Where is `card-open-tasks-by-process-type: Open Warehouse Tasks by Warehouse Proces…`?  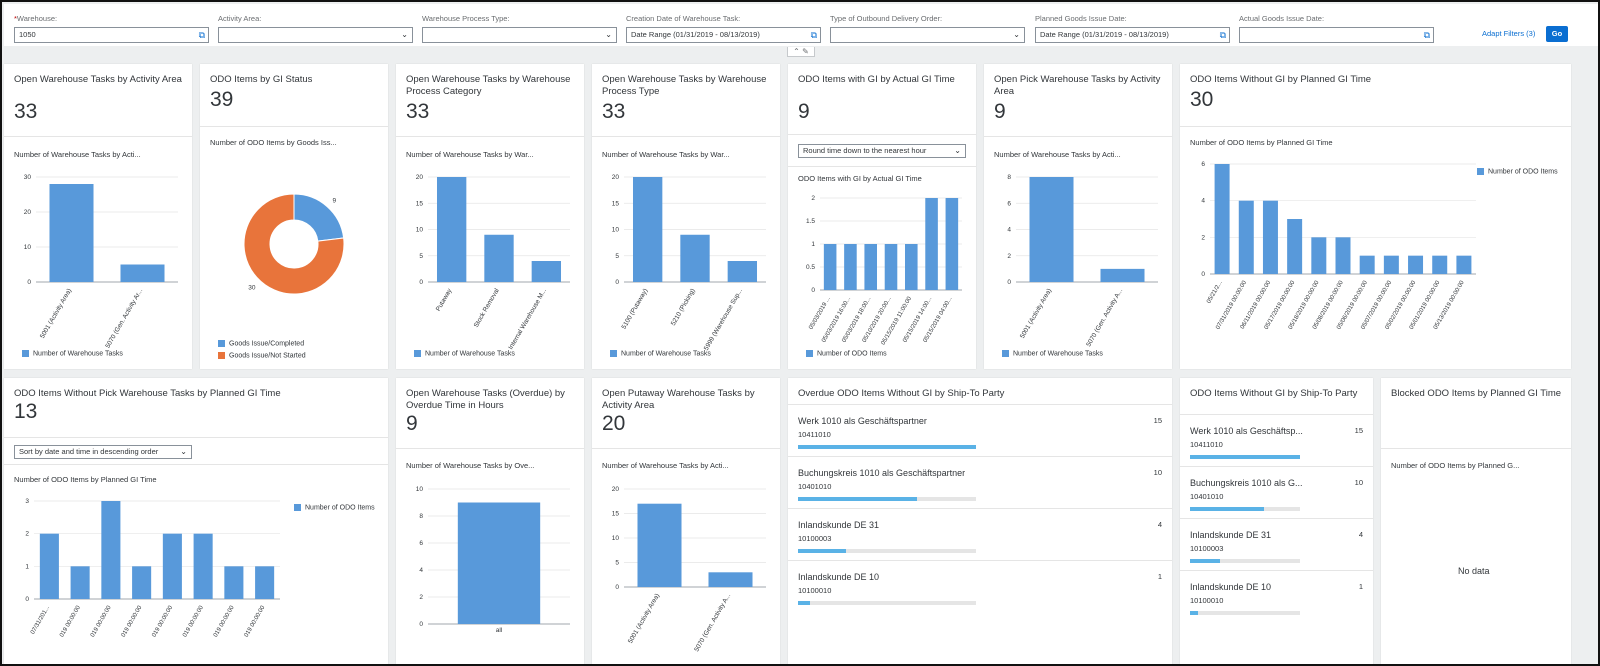 card-open-tasks-by-process-type: Open Warehouse Tasks by Warehouse Proces… is located at coordinates (686, 216).